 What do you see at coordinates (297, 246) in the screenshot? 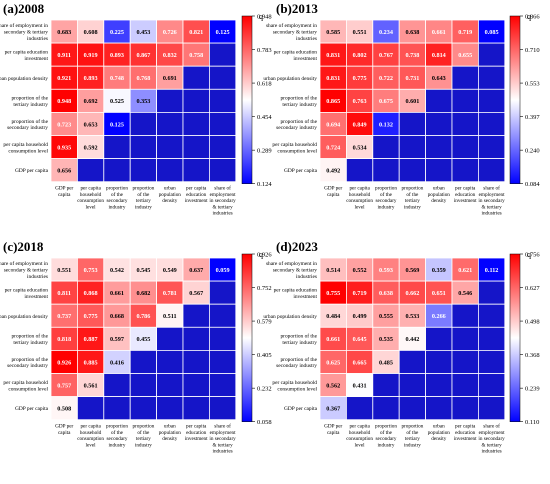
I see `panel-title: (d)2023` at bounding box center [297, 246].